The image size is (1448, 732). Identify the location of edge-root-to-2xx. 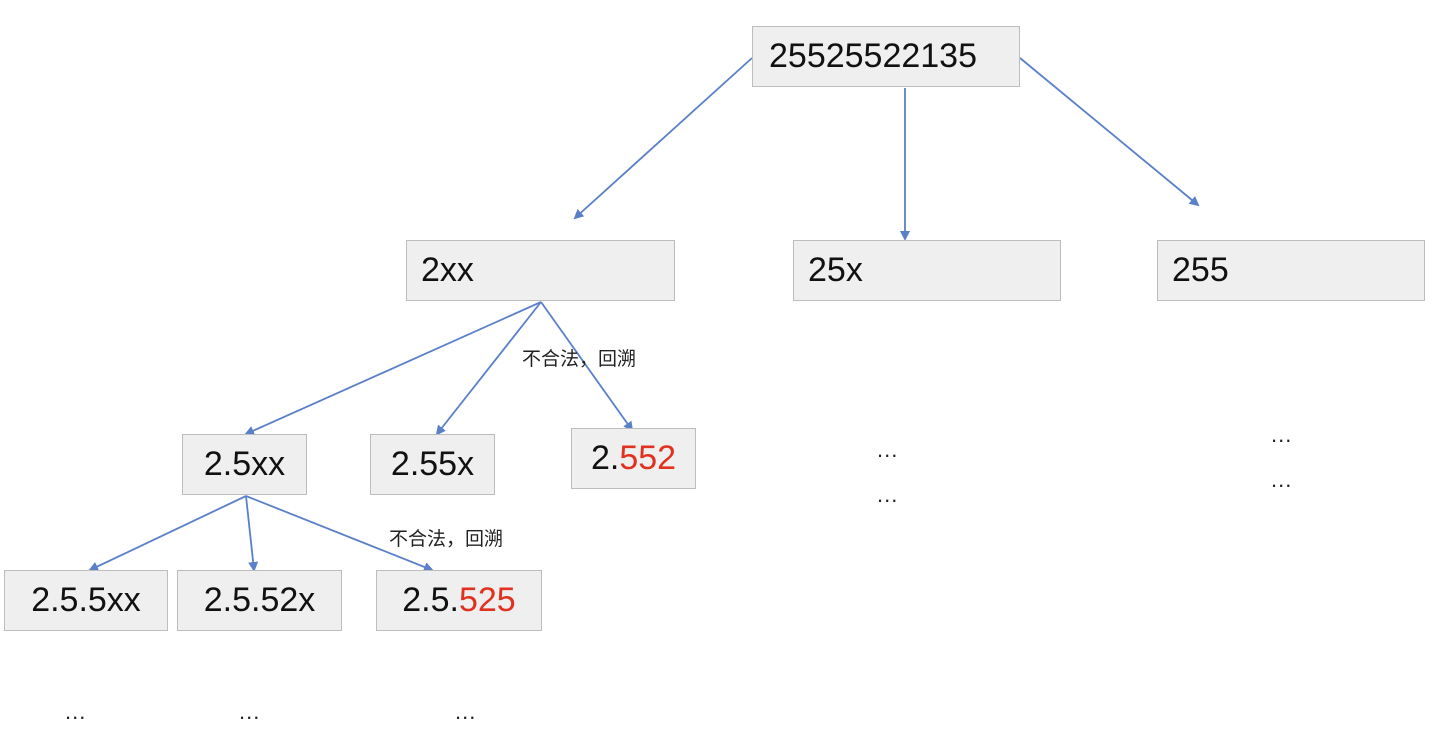
(663, 138).